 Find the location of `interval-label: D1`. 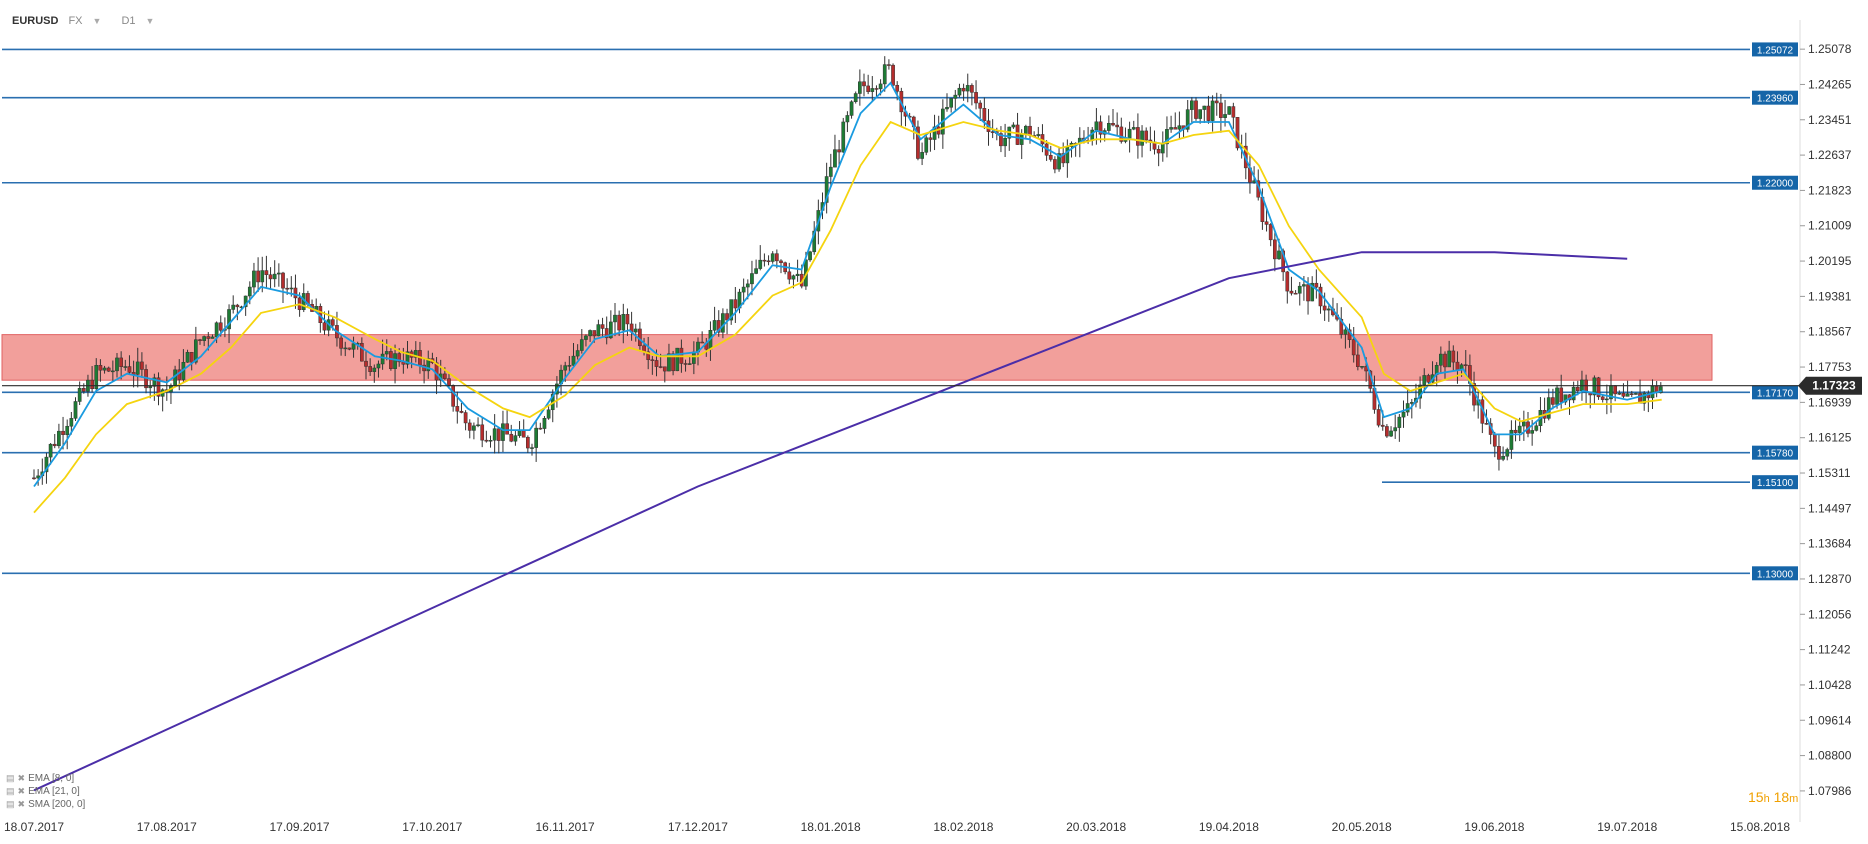

interval-label: D1 is located at coordinates (128, 21).